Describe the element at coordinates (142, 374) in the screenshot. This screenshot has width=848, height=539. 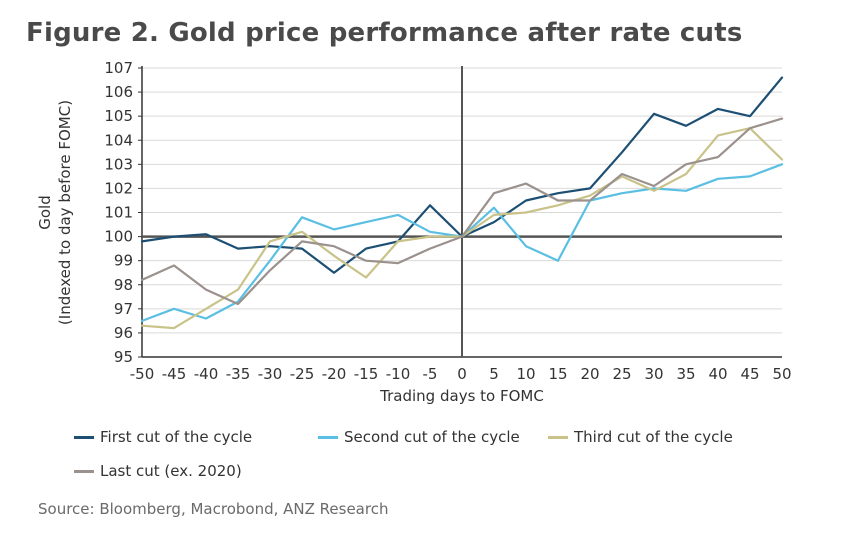
I see `x-tick-label: -50` at that location.